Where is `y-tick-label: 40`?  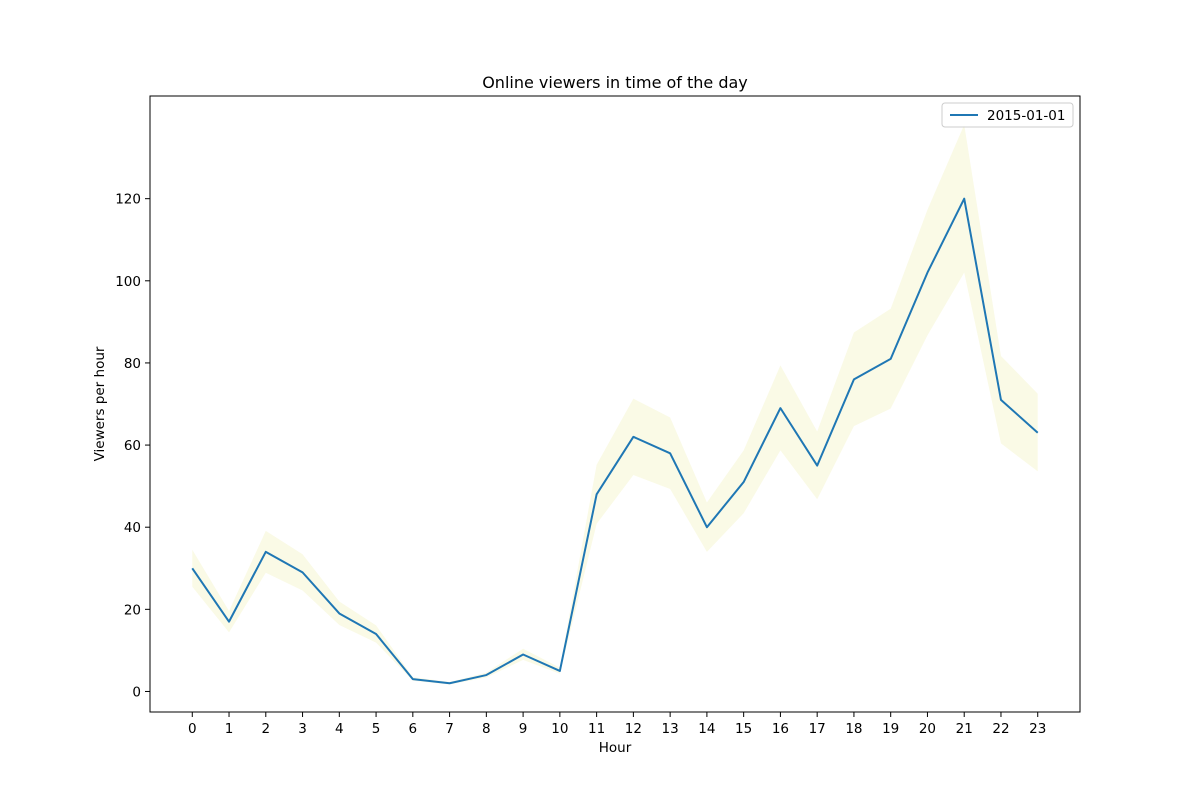 y-tick-label: 40 is located at coordinates (132, 528).